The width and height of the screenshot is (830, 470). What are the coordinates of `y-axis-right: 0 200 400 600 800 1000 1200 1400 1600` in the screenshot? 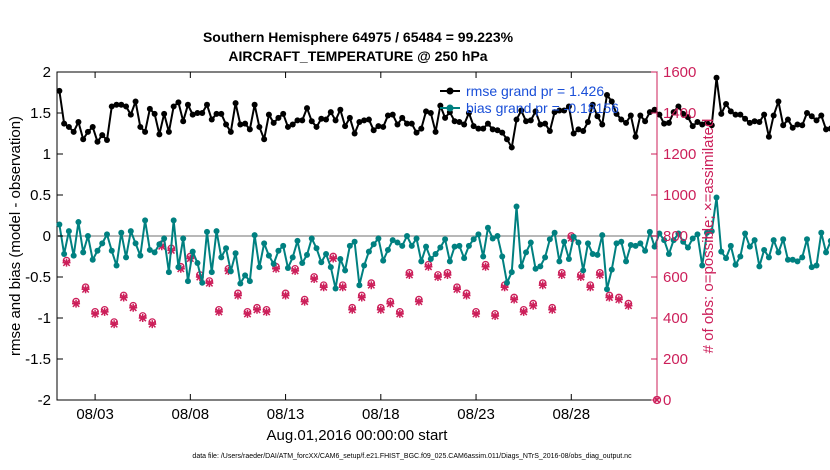 It's located at (673, 236).